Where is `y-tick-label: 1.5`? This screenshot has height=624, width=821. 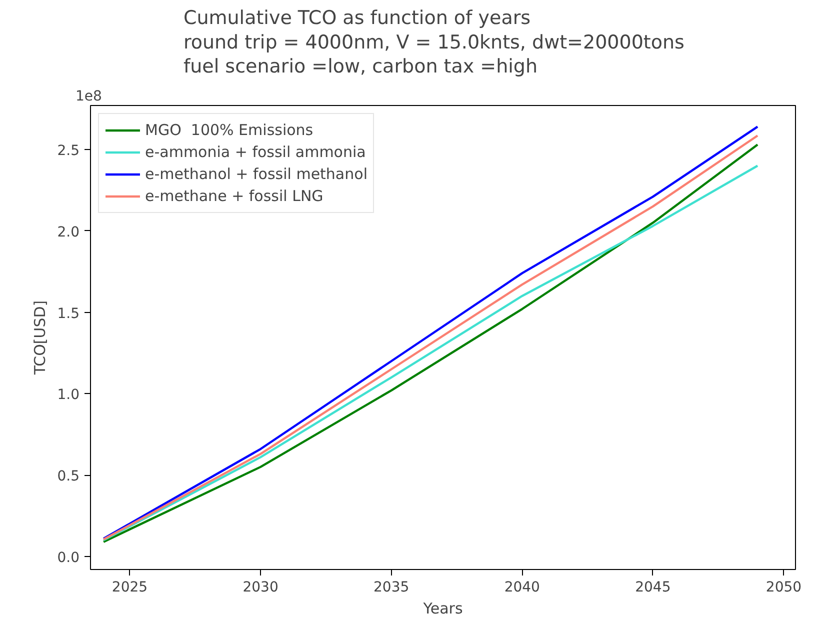 y-tick-label: 1.5 is located at coordinates (68, 314).